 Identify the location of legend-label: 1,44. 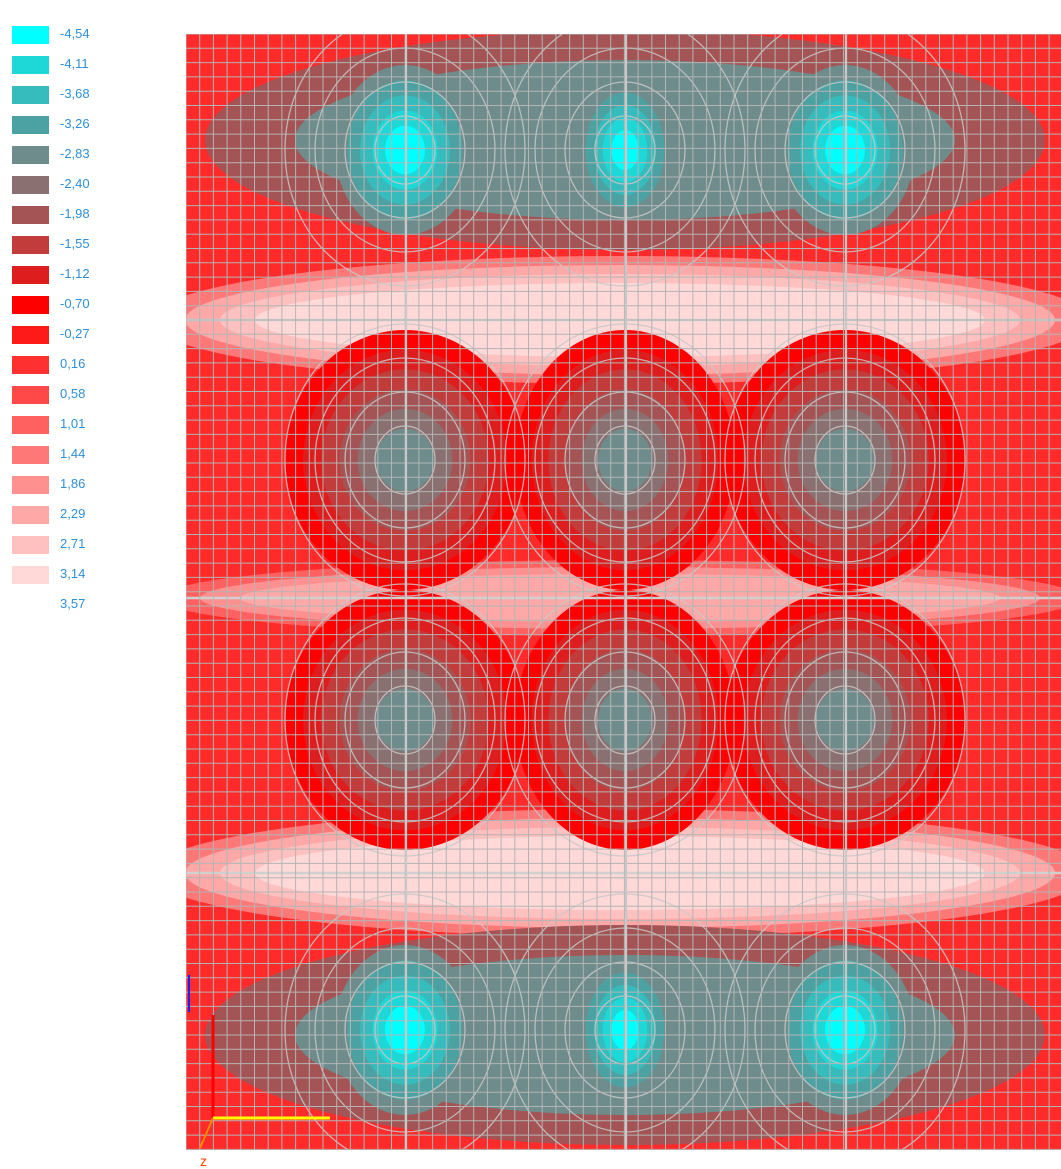
(73, 453).